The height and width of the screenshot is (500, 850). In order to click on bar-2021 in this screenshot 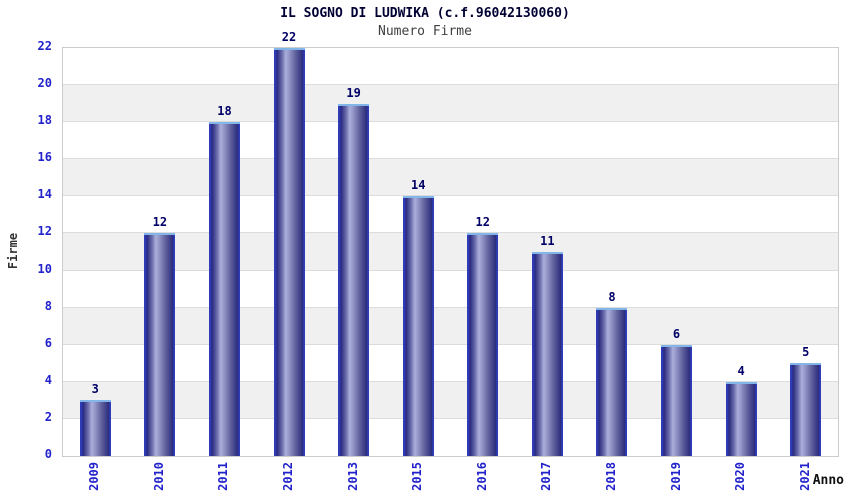, I will do `click(806, 409)`.